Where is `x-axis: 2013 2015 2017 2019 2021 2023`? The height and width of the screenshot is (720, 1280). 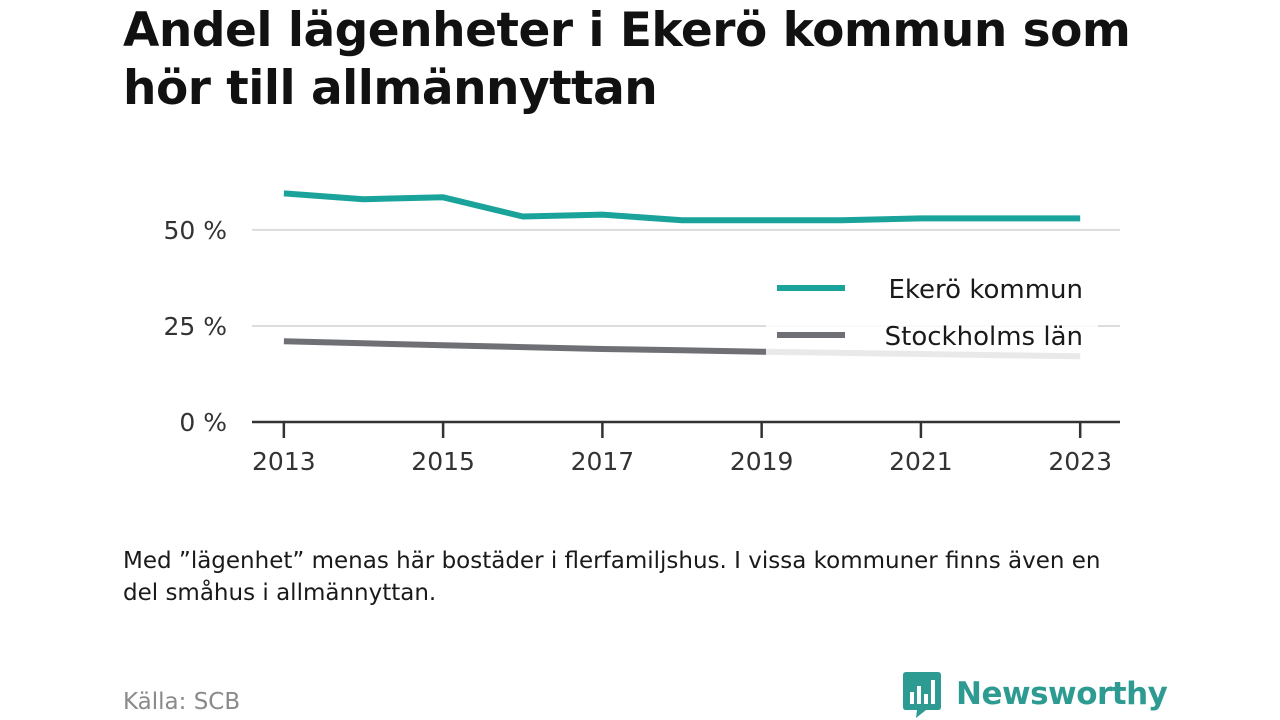 x-axis: 2013 2015 2017 2019 2021 2023 is located at coordinates (686, 448).